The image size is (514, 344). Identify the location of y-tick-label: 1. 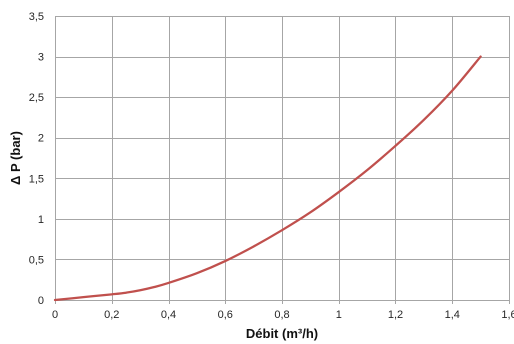
(41, 220).